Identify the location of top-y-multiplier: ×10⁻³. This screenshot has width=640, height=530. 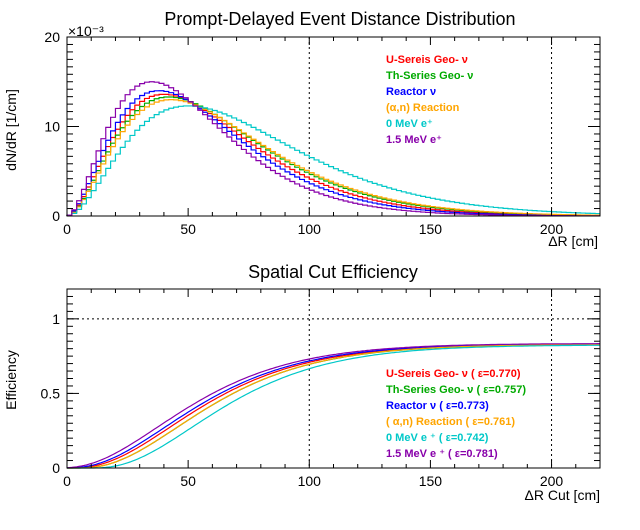
(86, 31).